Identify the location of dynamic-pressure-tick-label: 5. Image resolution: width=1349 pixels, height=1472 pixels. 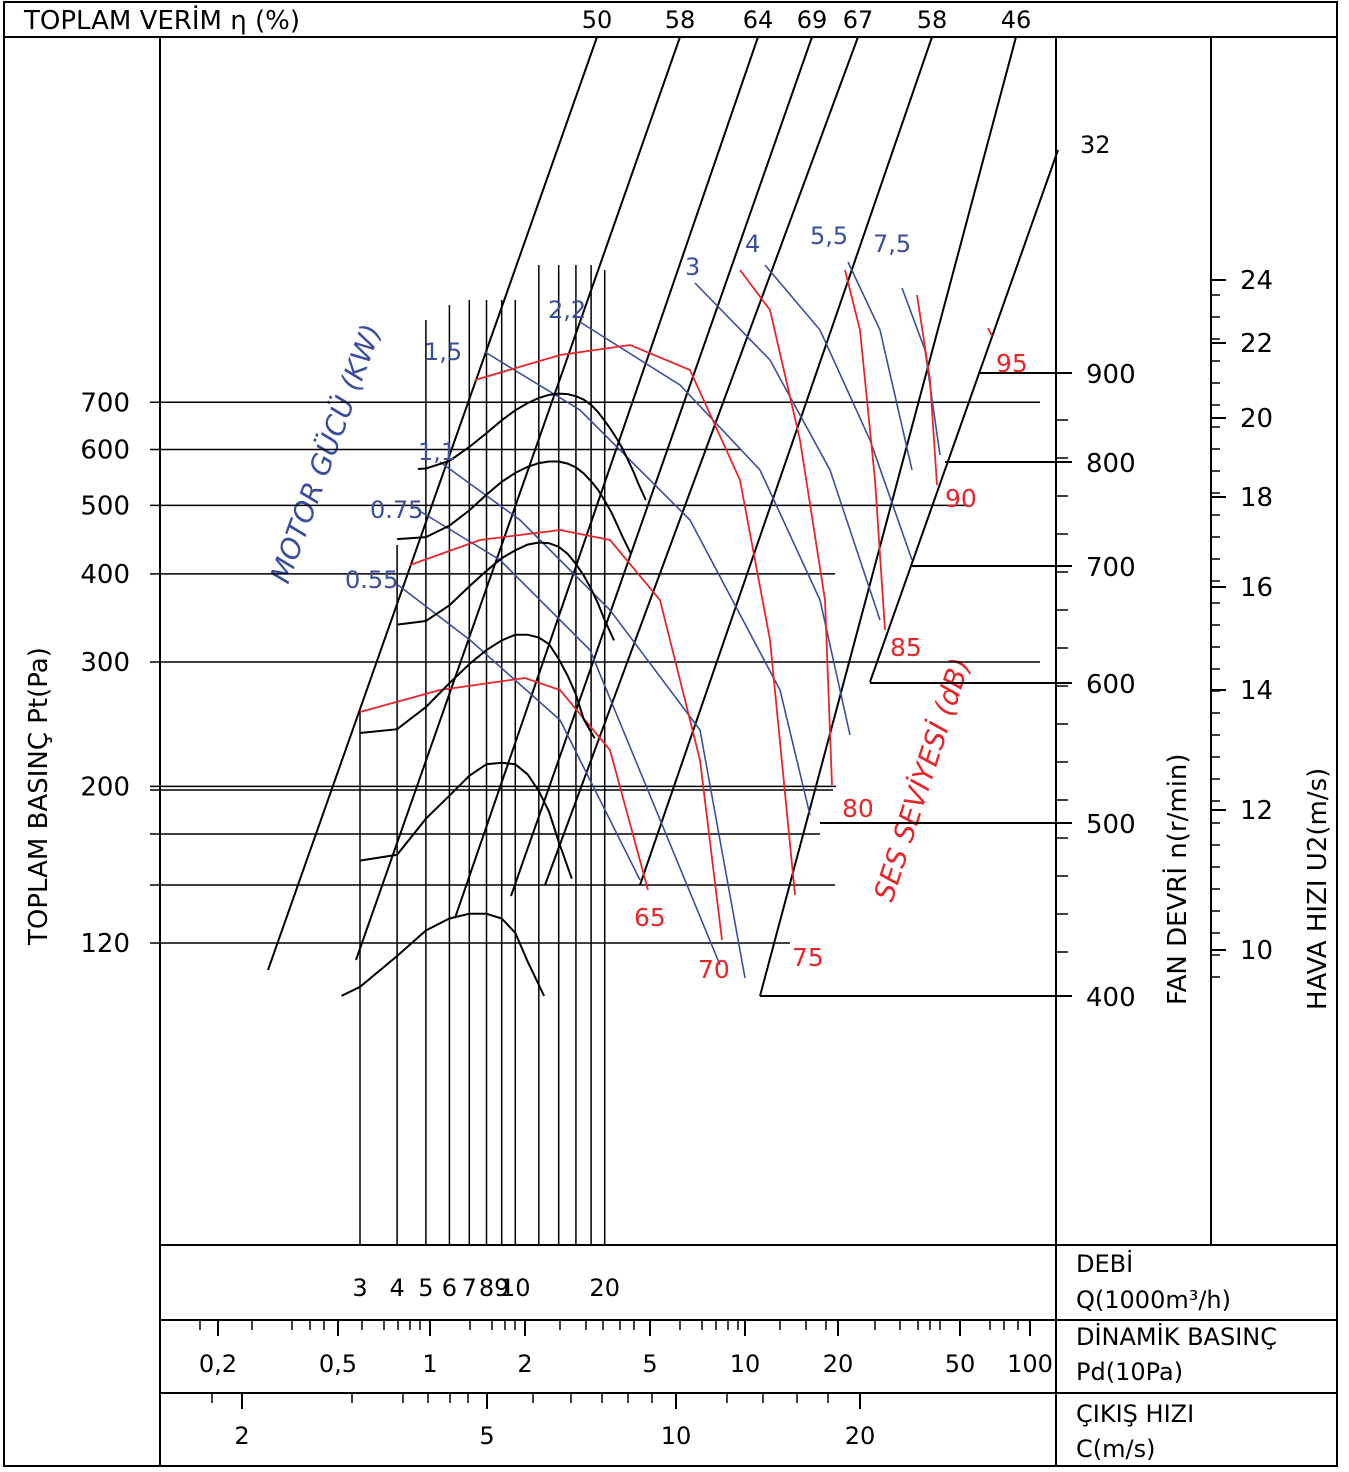
(649, 1364).